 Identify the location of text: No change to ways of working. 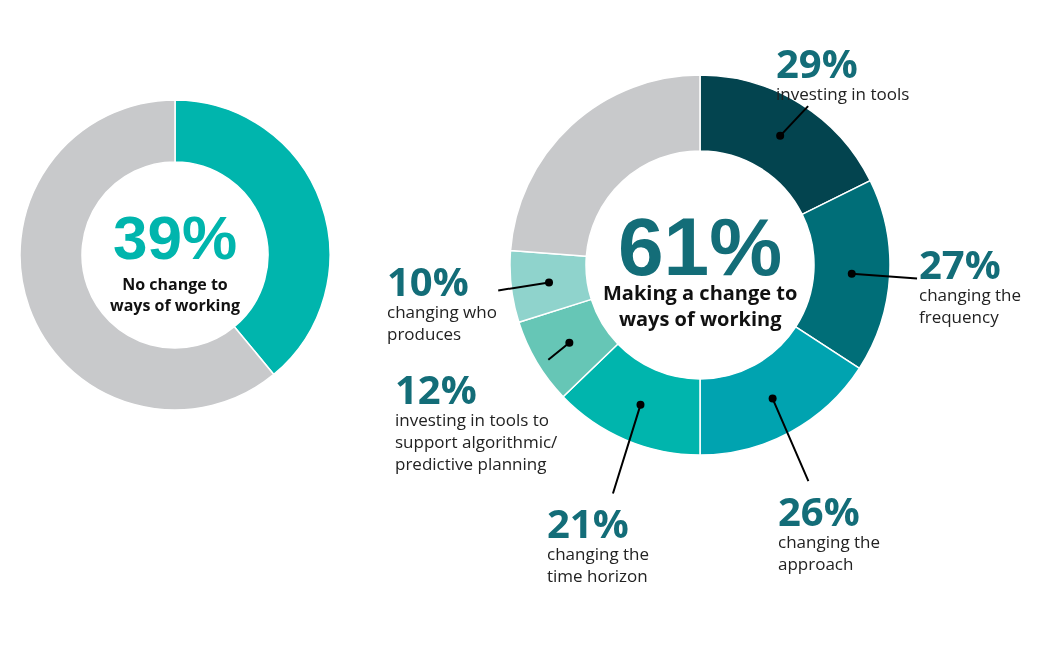
(175, 294).